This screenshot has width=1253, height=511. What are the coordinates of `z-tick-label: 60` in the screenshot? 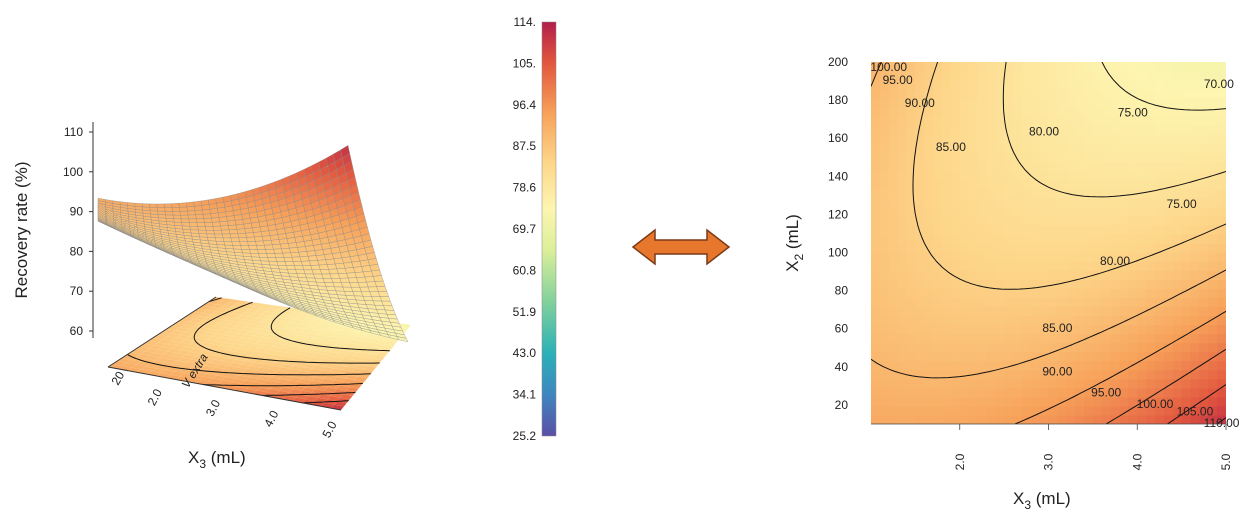 It's located at (77, 331).